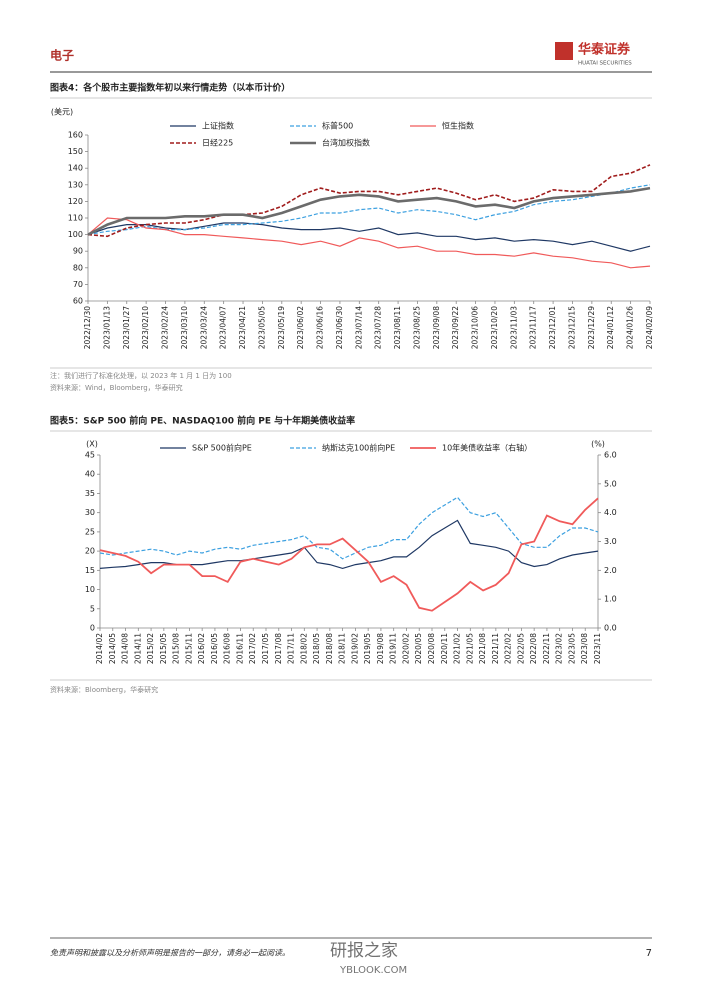 This screenshot has height=991, width=702. Describe the element at coordinates (92, 608) in the screenshot. I see `y-tick-label: 5` at that location.